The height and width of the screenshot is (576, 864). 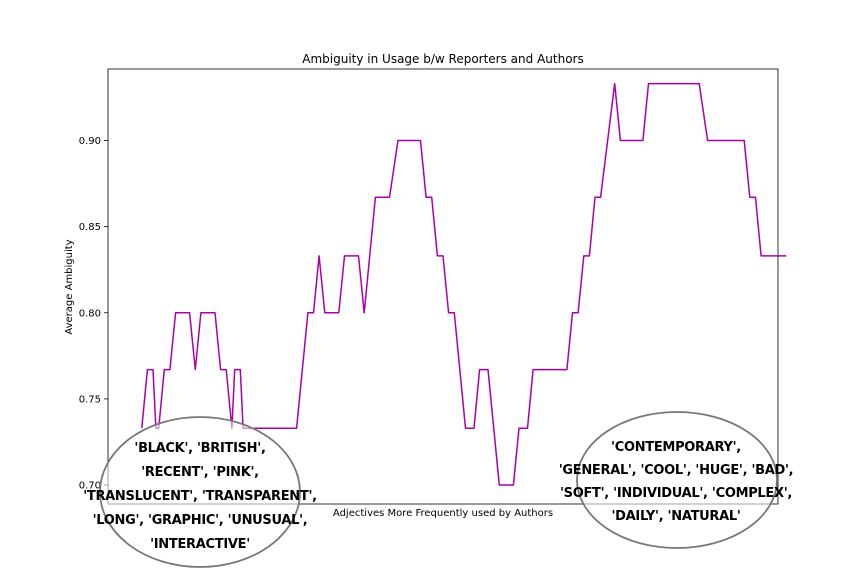 What do you see at coordinates (676, 493) in the screenshot?
I see `annotation-line: 'SOFT', 'INDIVIDUAL', 'COMPLEX',` at bounding box center [676, 493].